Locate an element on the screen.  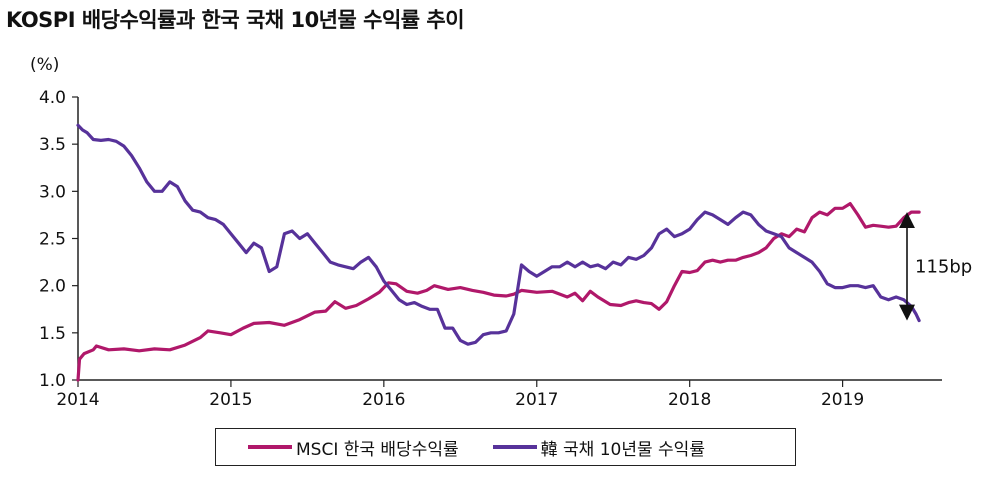
x-tick-label: 2015 is located at coordinates (230, 400).